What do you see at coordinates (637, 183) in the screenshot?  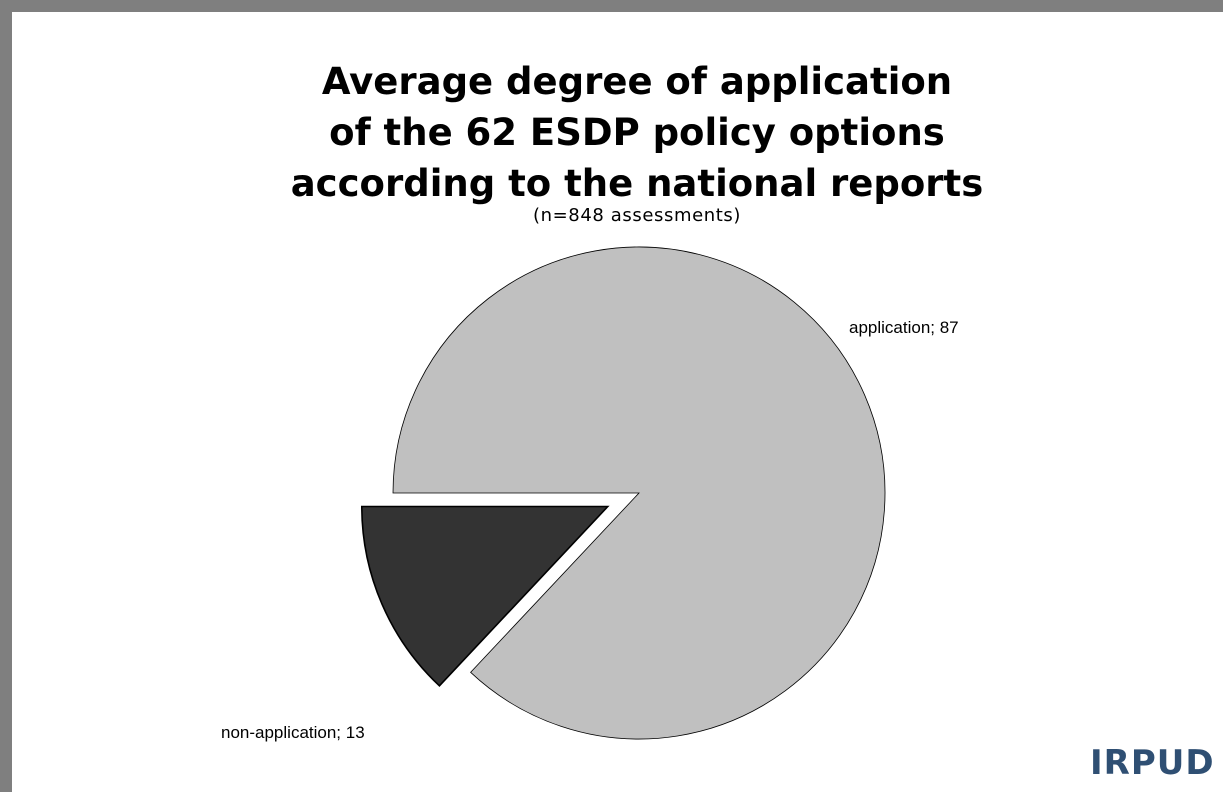 I see `chart-title-line-3: according to the national reports` at bounding box center [637, 183].